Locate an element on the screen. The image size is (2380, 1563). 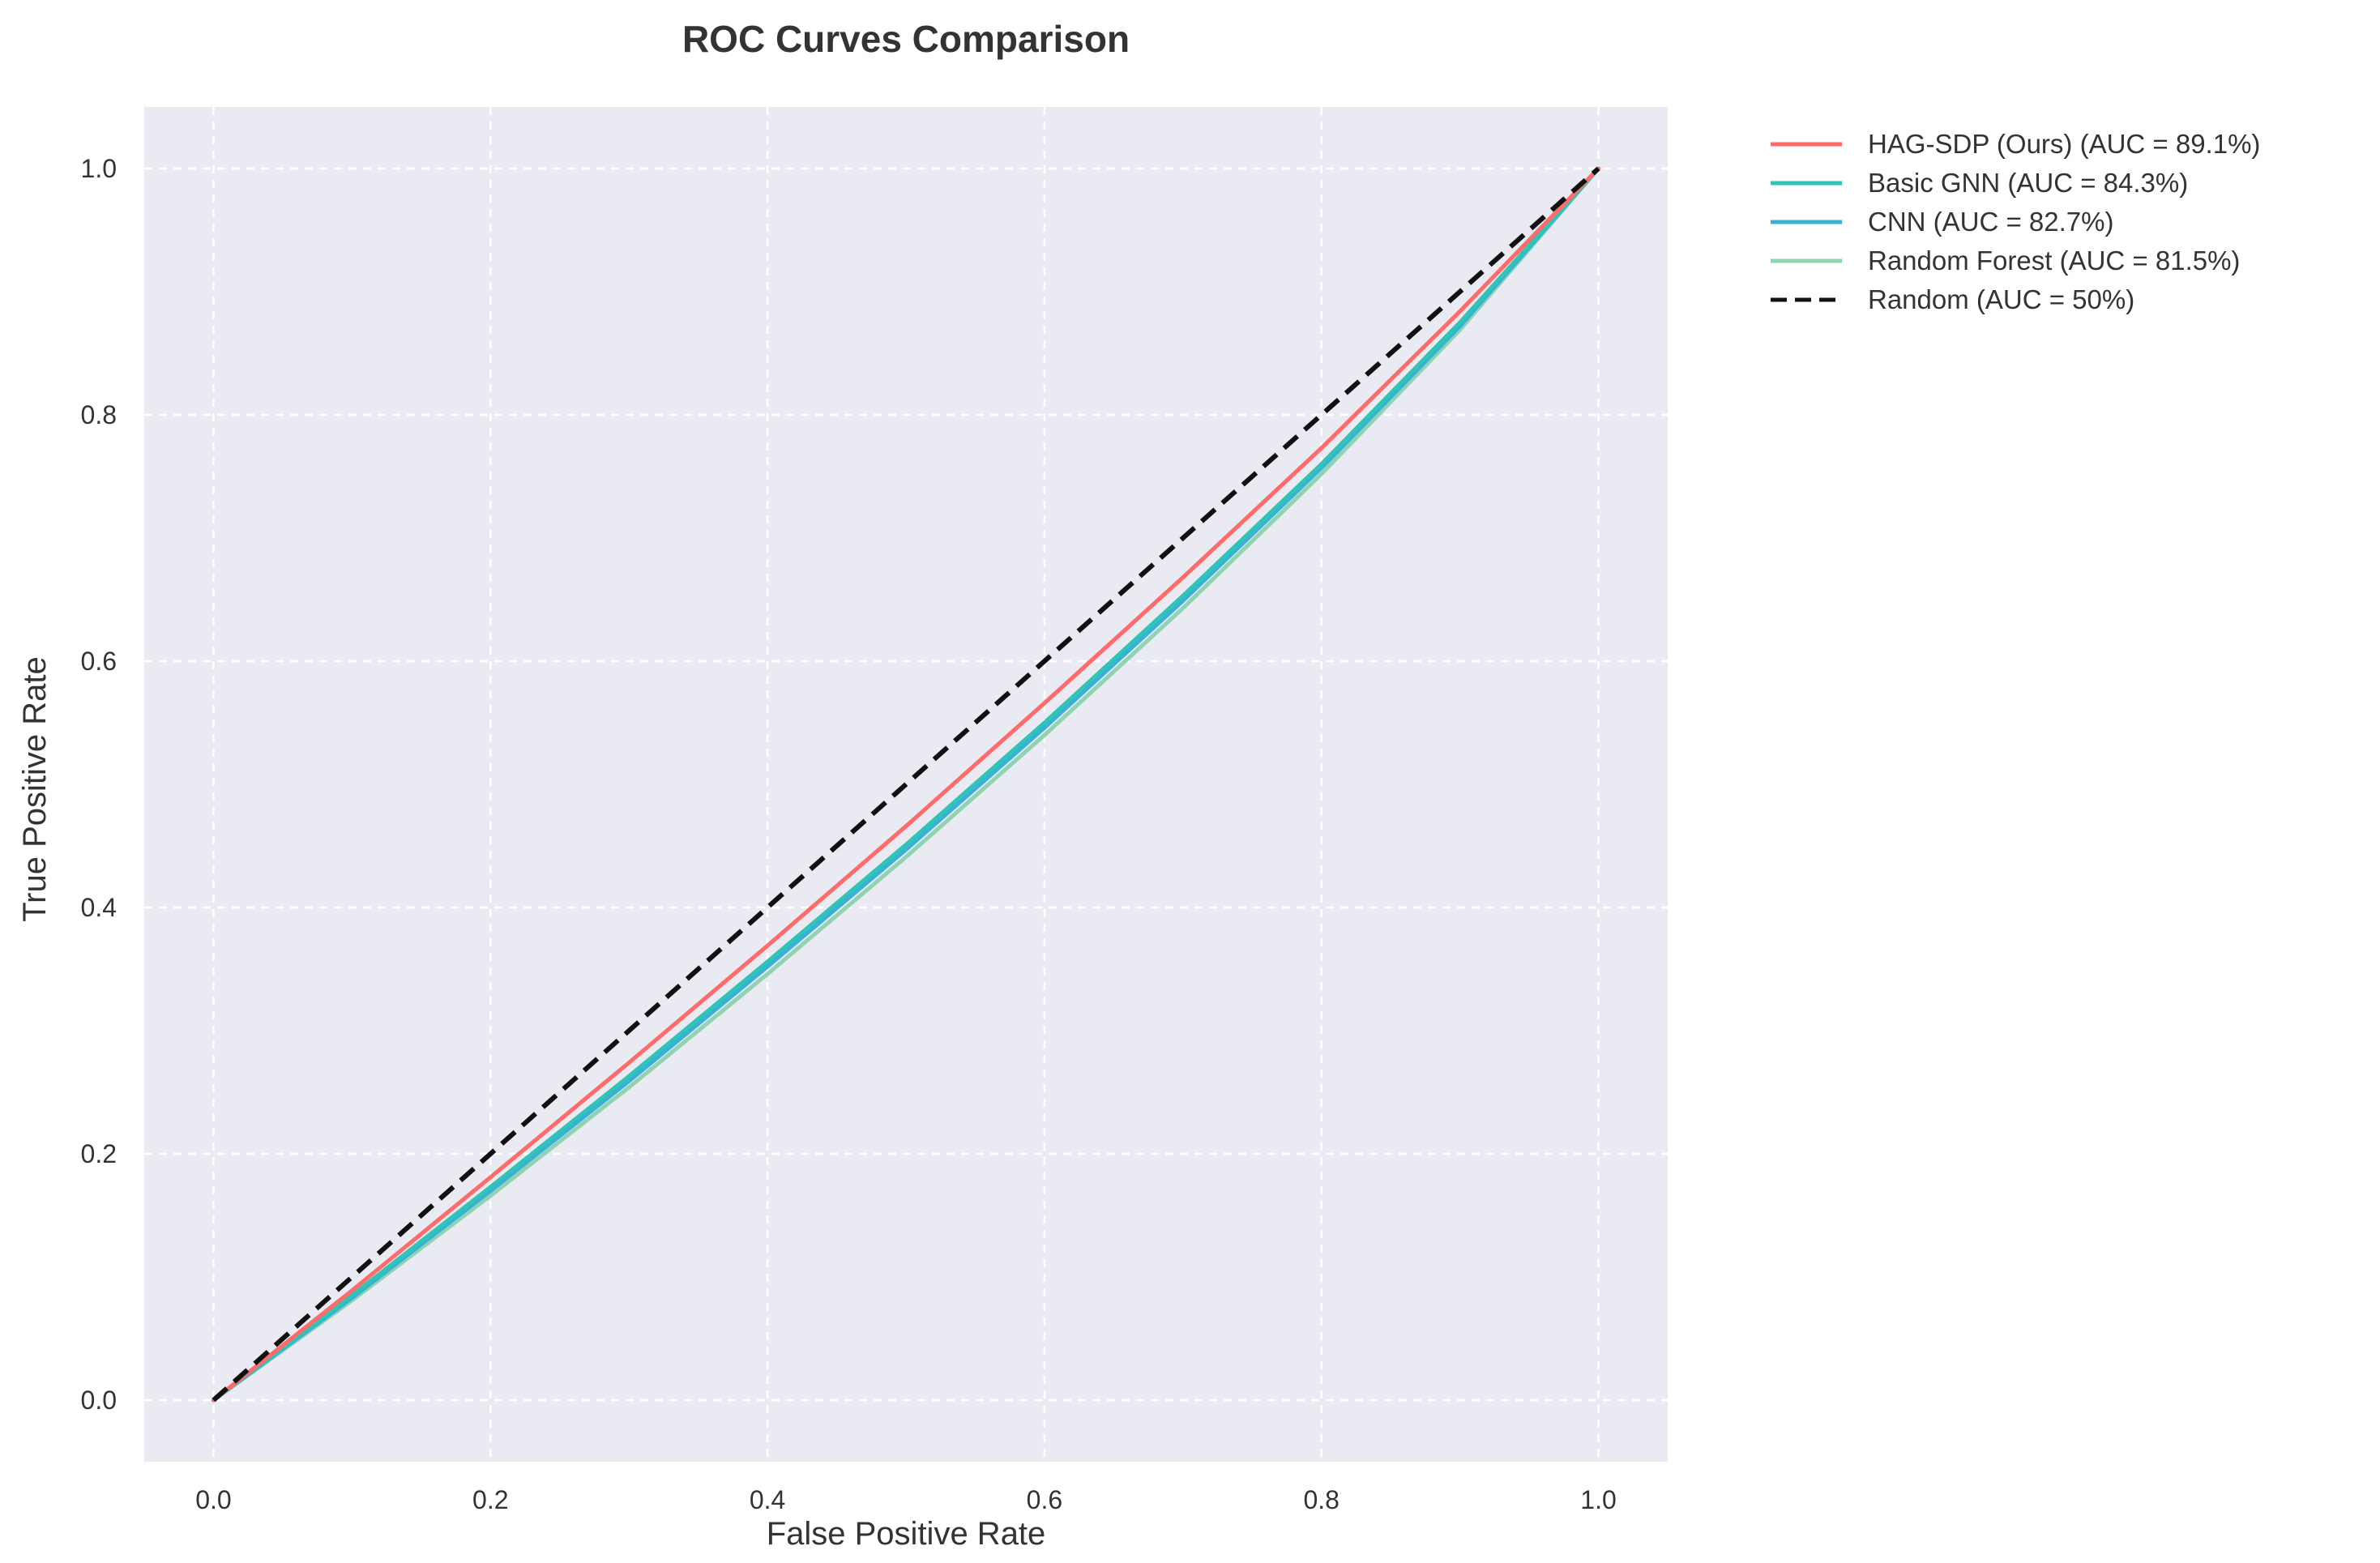
x-tick-label: 0.4 is located at coordinates (767, 1499).